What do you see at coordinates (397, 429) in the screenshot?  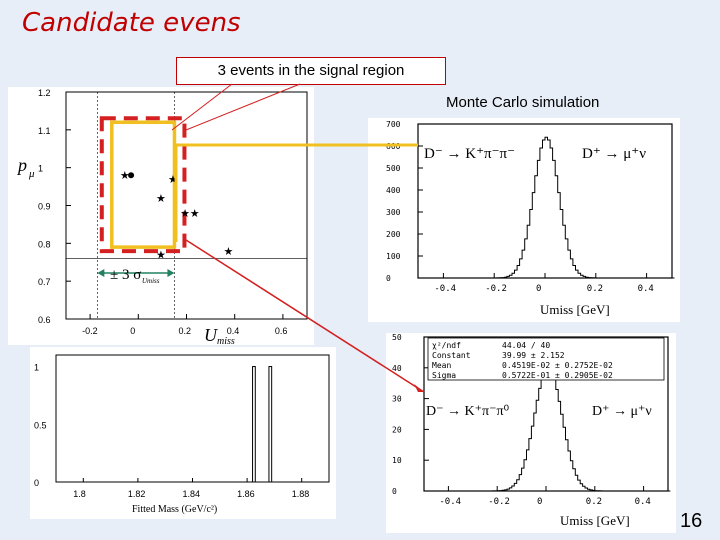 I see `hist-ytick-label: 20` at bounding box center [397, 429].